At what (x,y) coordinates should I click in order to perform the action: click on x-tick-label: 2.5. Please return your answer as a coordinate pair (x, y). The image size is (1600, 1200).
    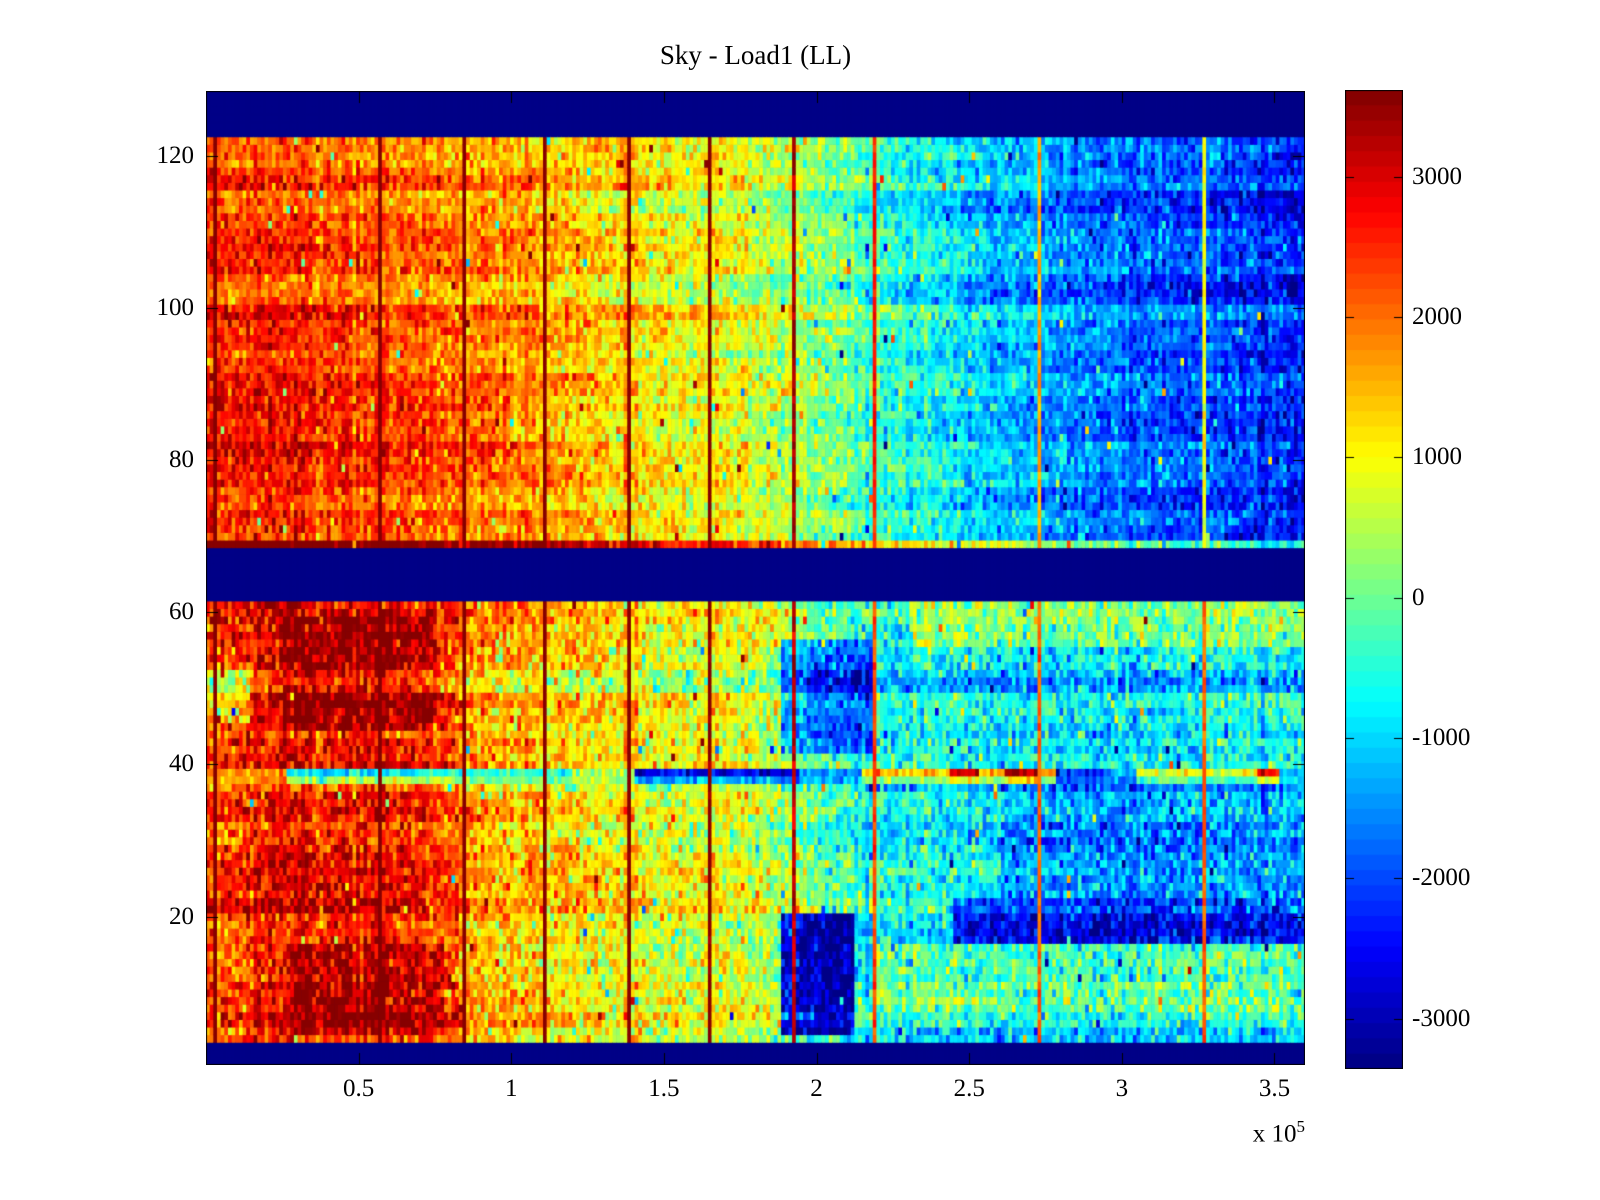
    Looking at the image, I should click on (969, 1088).